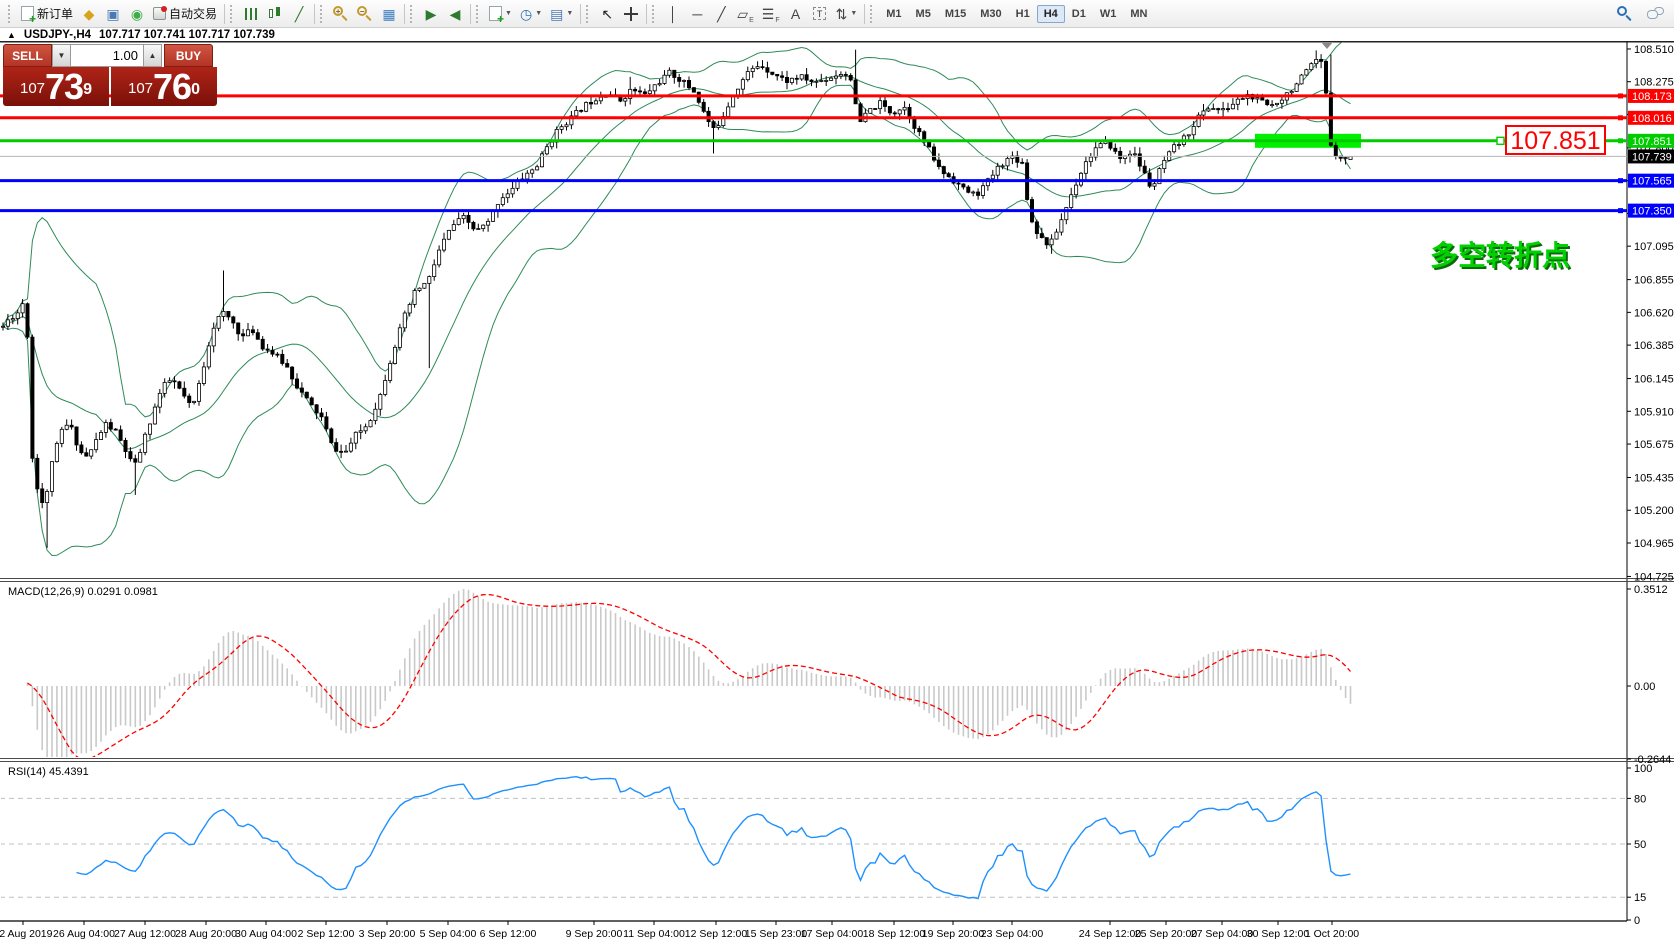  I want to click on search-button, so click(1625, 14).